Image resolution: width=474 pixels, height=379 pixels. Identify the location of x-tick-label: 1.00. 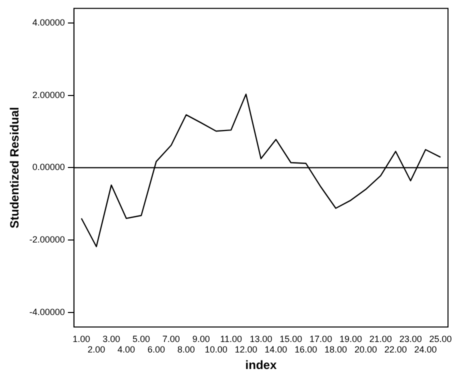
(81, 339).